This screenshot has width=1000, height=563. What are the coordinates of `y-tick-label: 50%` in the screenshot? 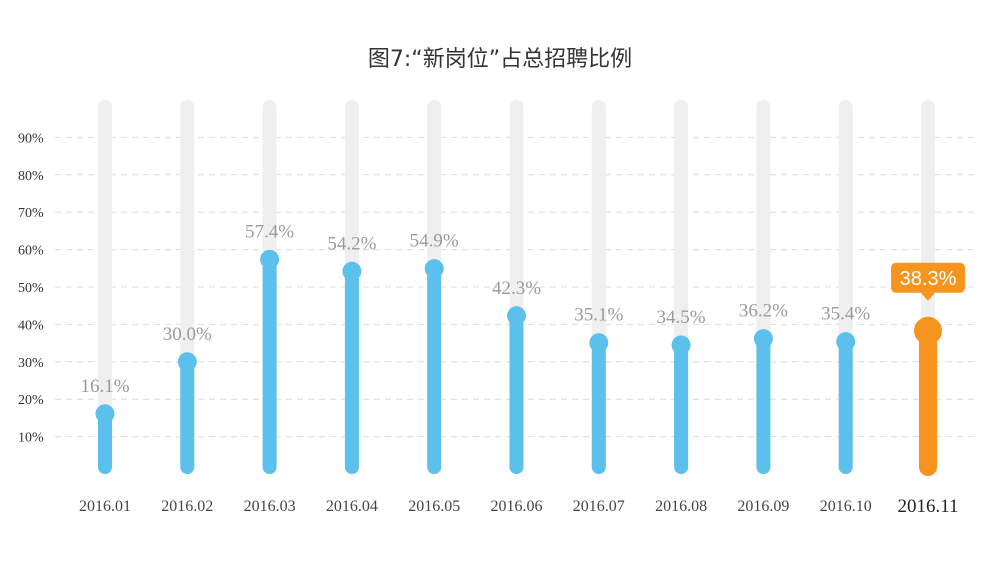 It's located at (31, 288).